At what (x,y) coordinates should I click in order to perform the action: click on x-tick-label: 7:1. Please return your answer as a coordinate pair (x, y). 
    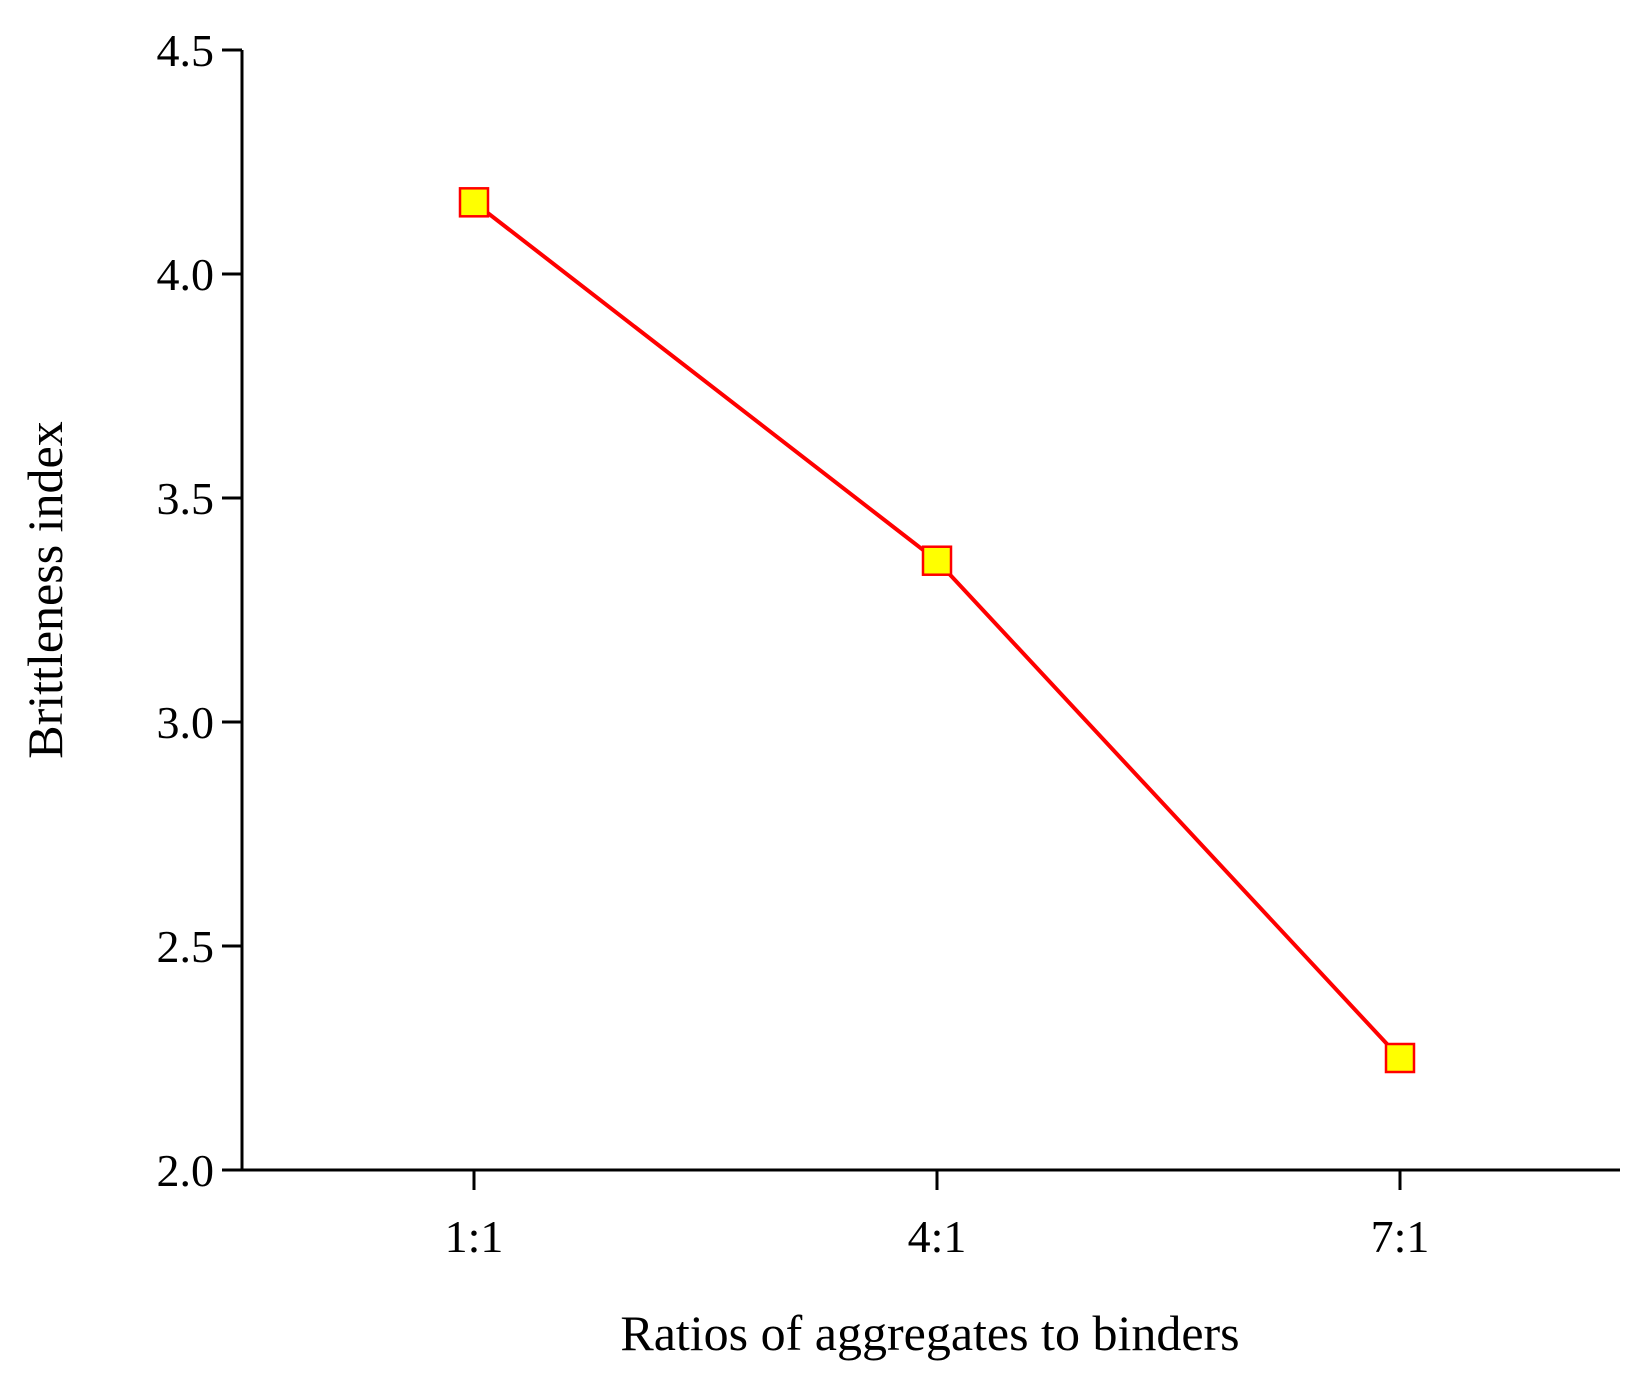
    Looking at the image, I should click on (1400, 1236).